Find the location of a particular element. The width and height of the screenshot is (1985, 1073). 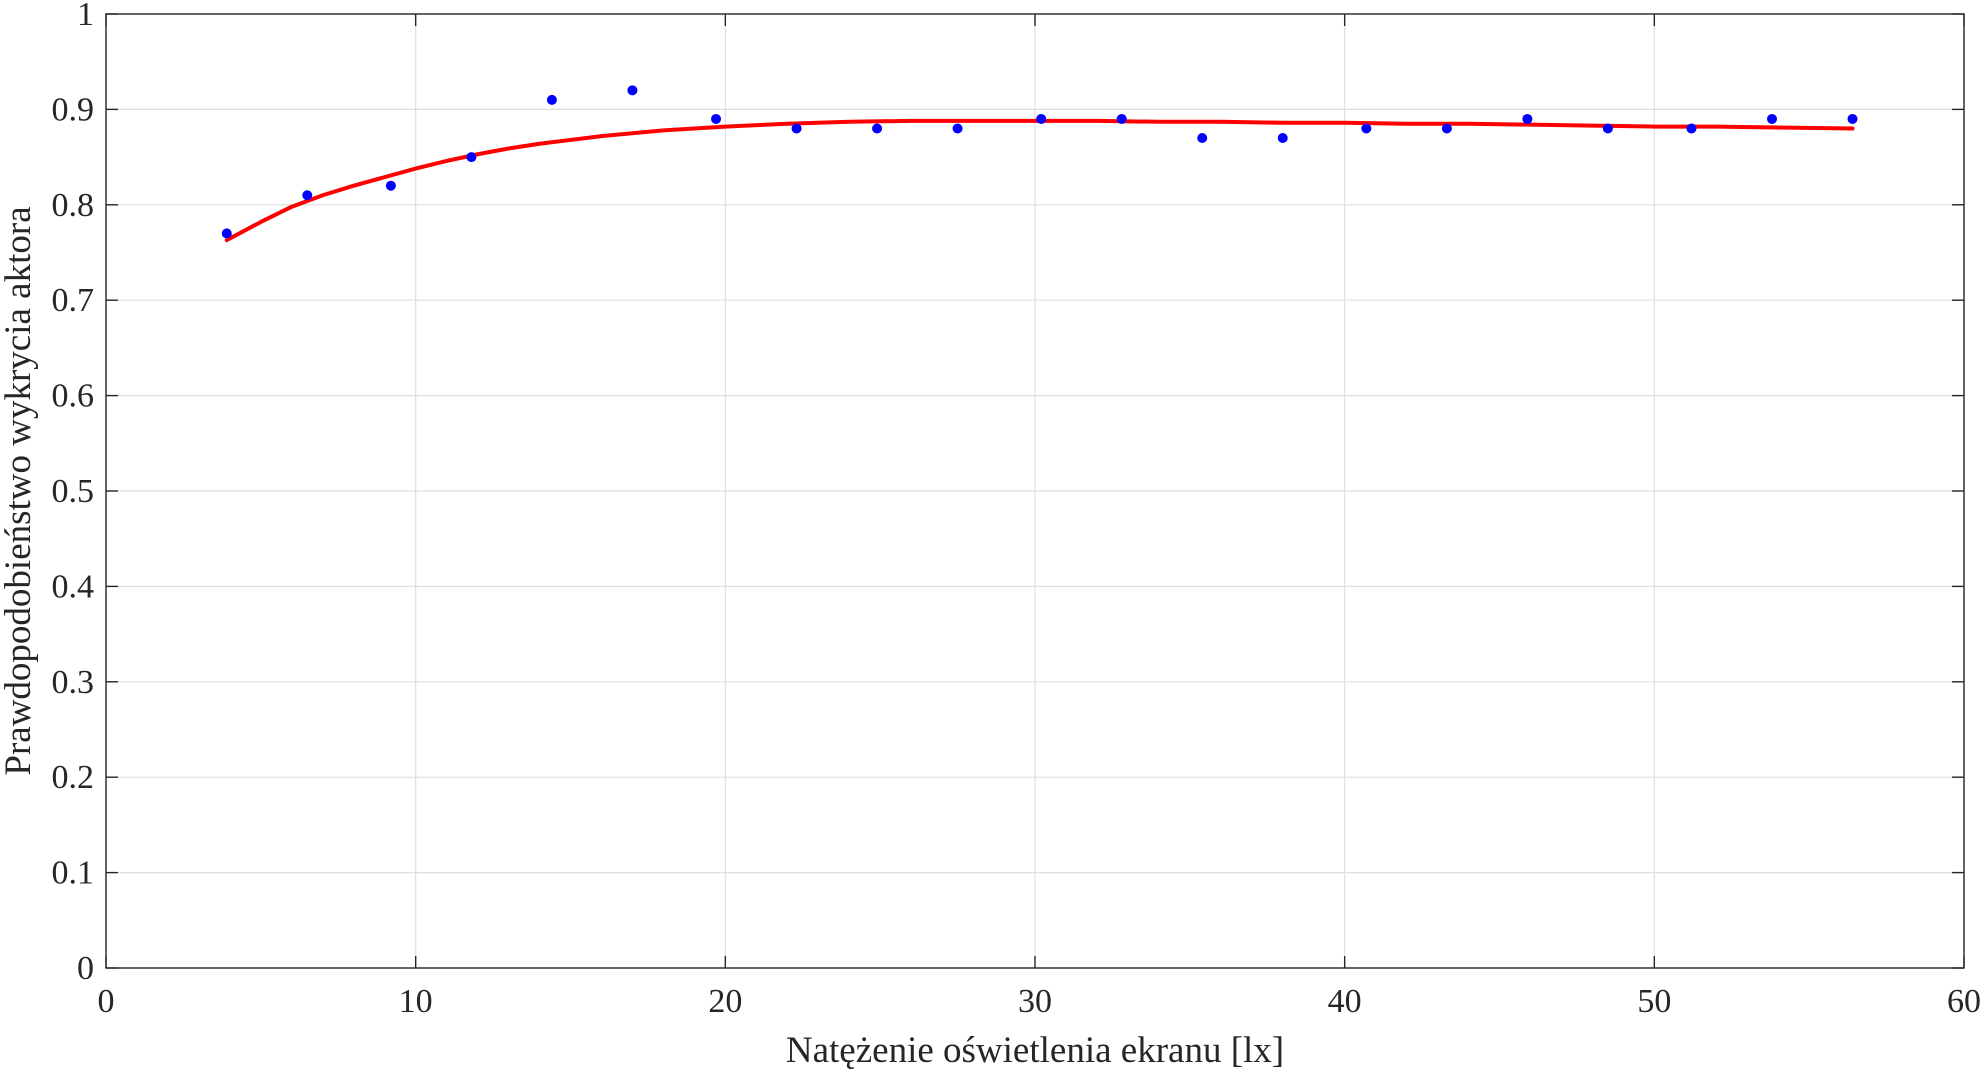

x-tick-label: 0 is located at coordinates (106, 1001).